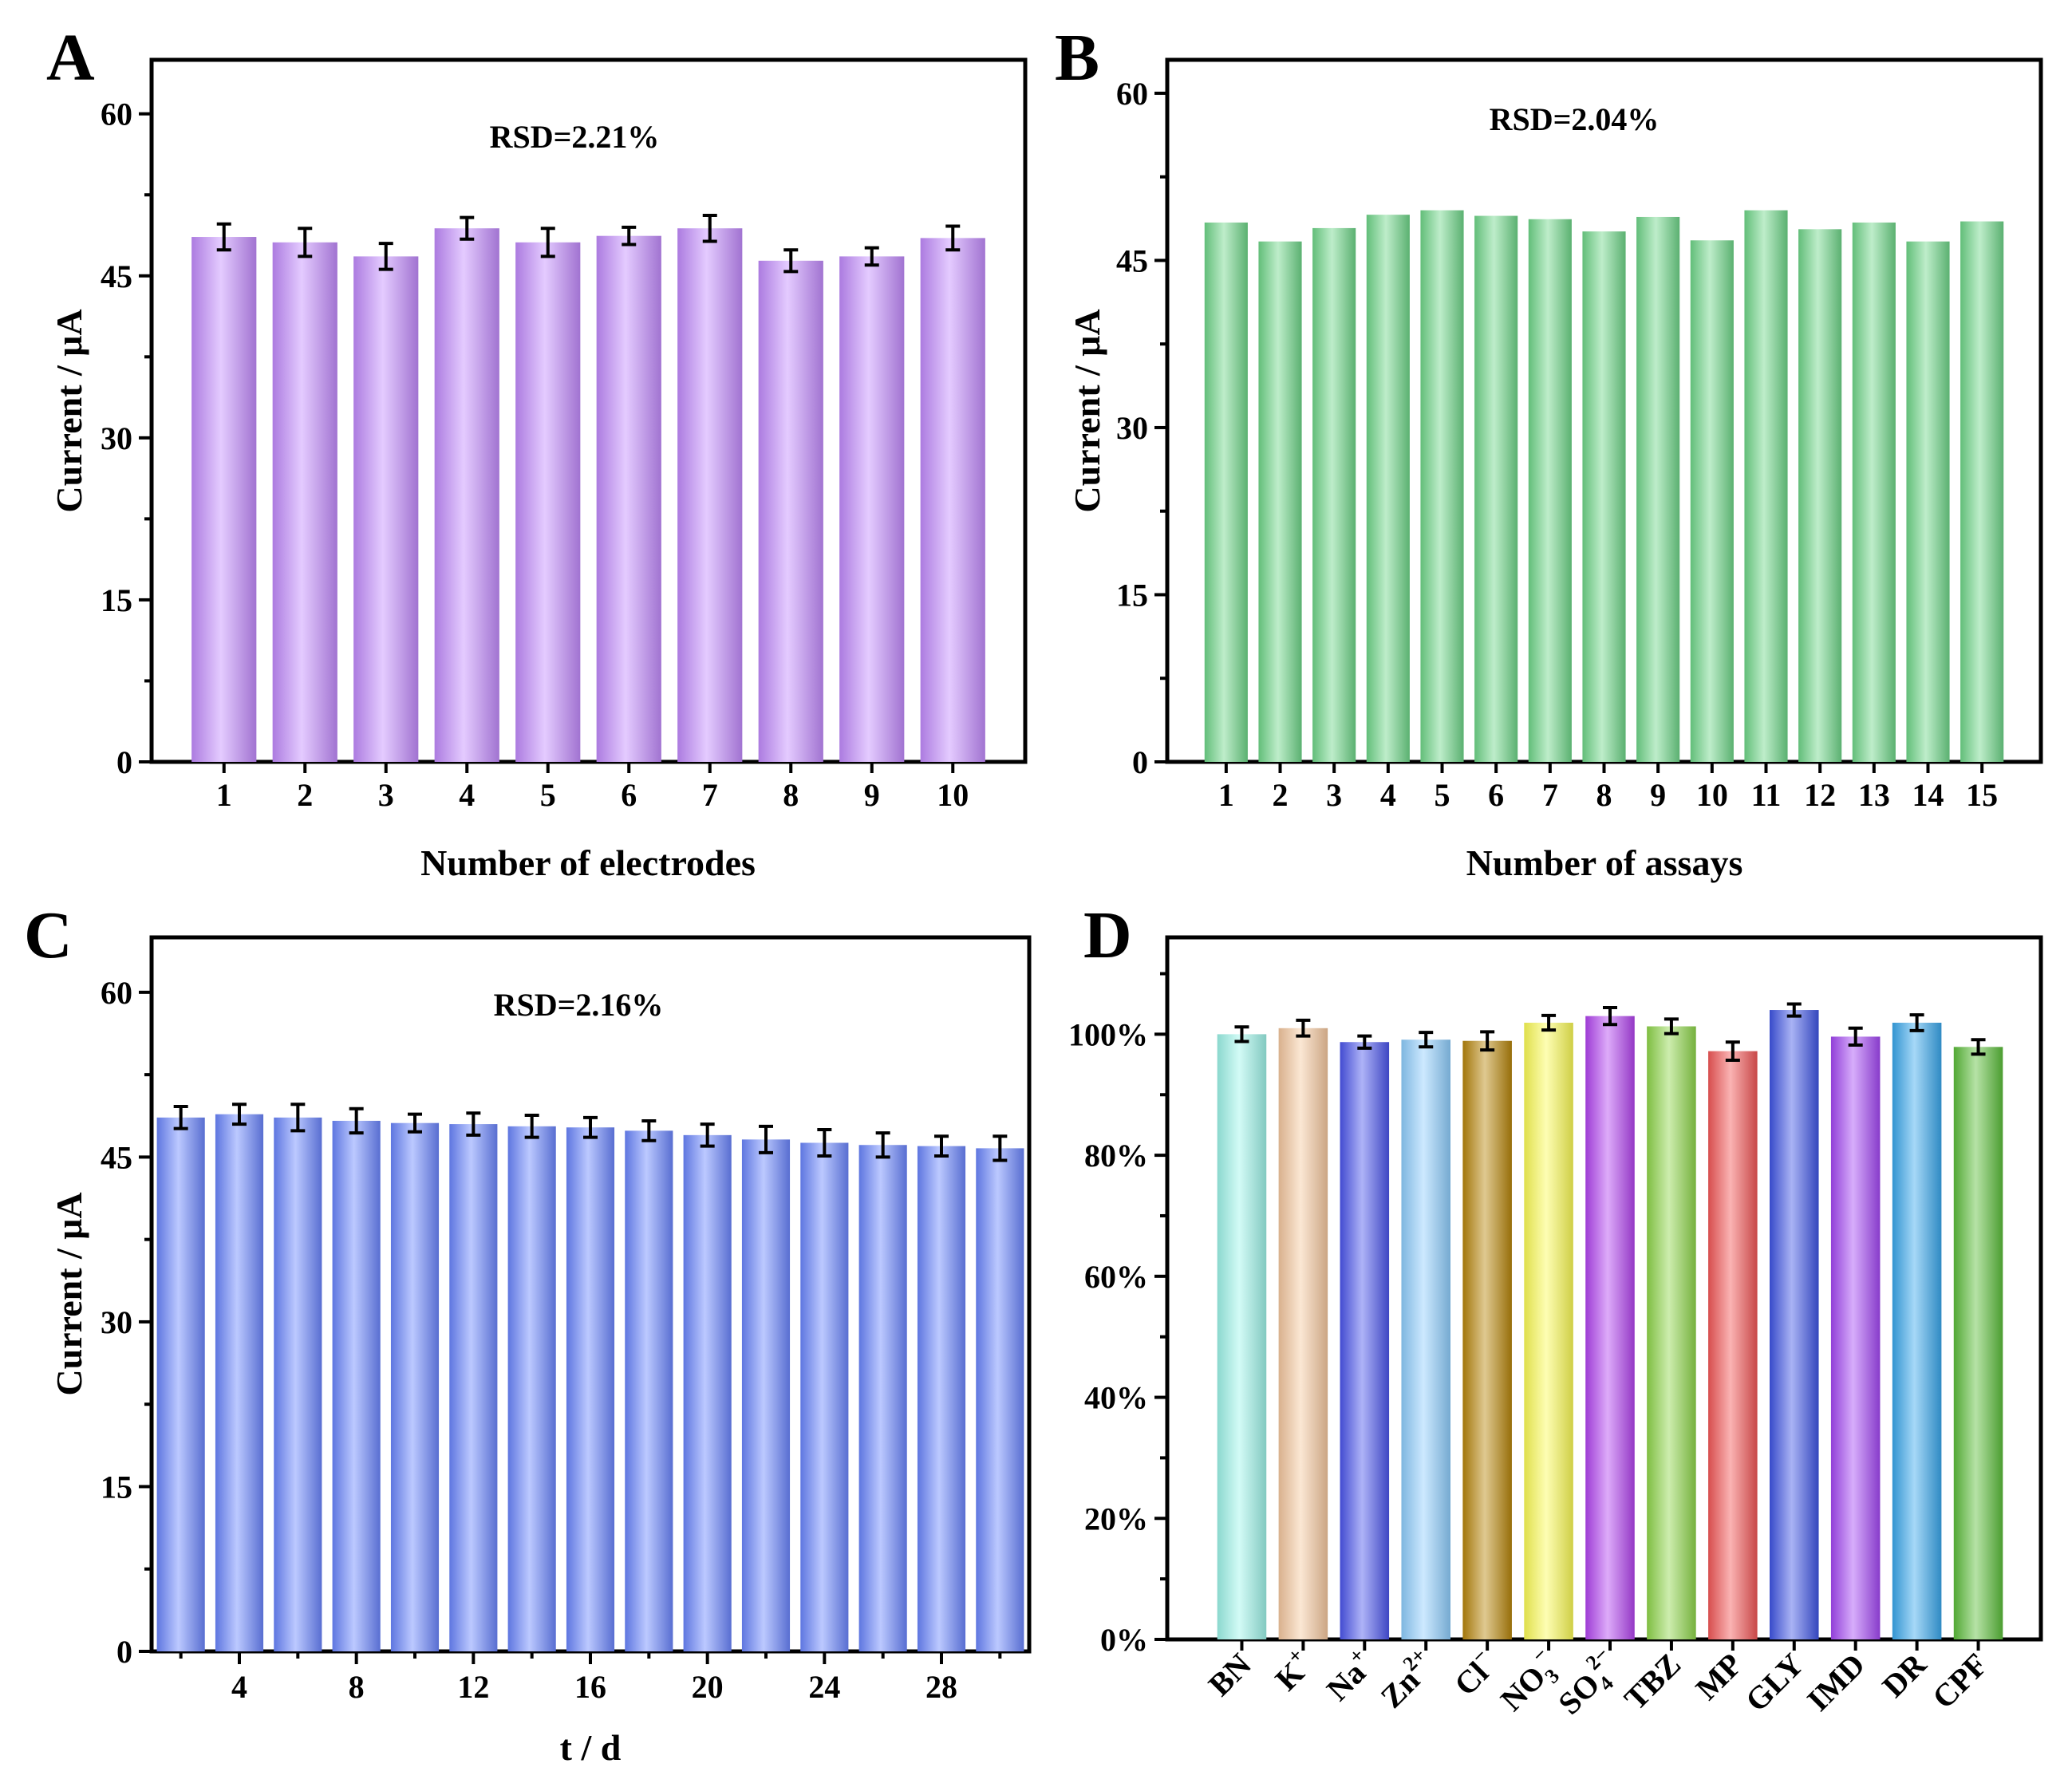 This screenshot has width=2072, height=1787. What do you see at coordinates (1348, 1675) in the screenshot?
I see `x-tick-label: Na+` at bounding box center [1348, 1675].